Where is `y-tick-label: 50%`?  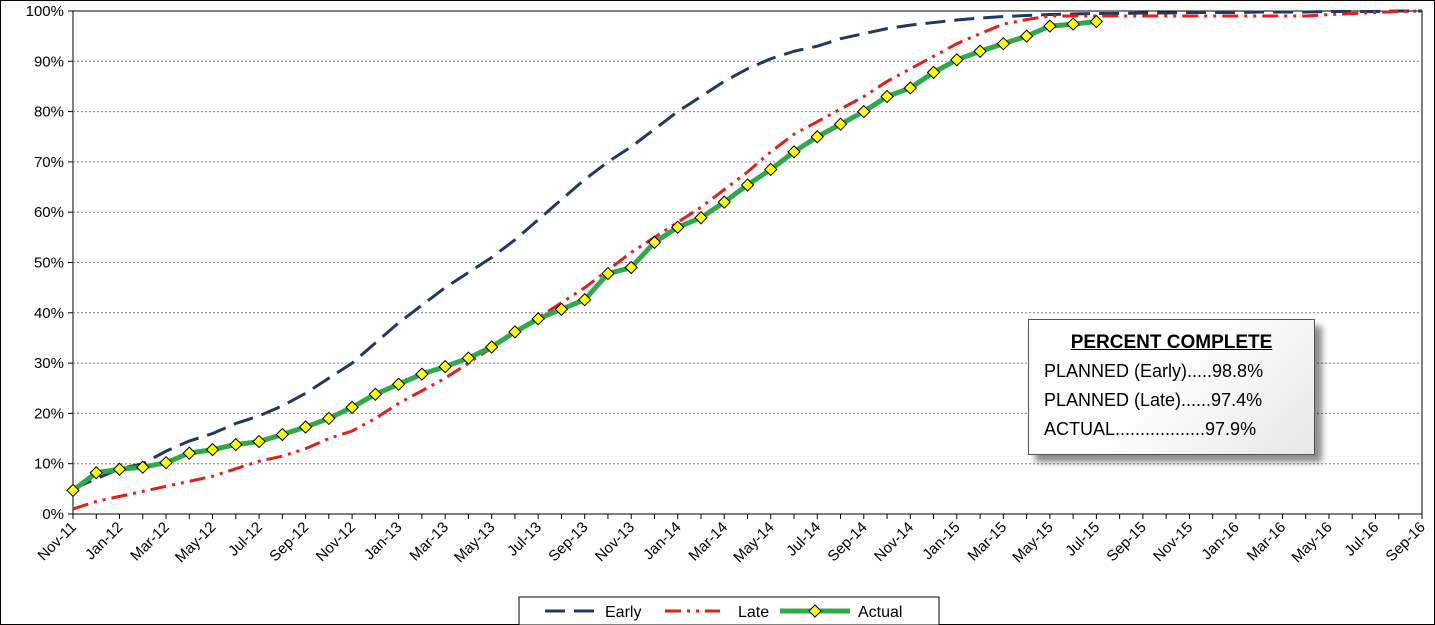 y-tick-label: 50% is located at coordinates (49, 263).